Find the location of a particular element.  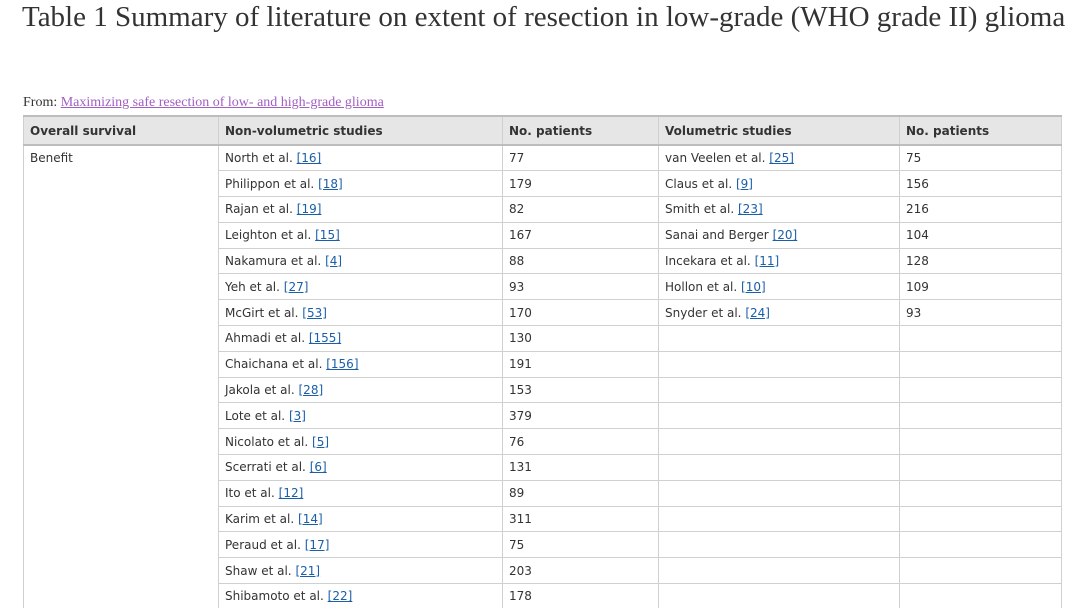

reference-link: [19] is located at coordinates (309, 209).